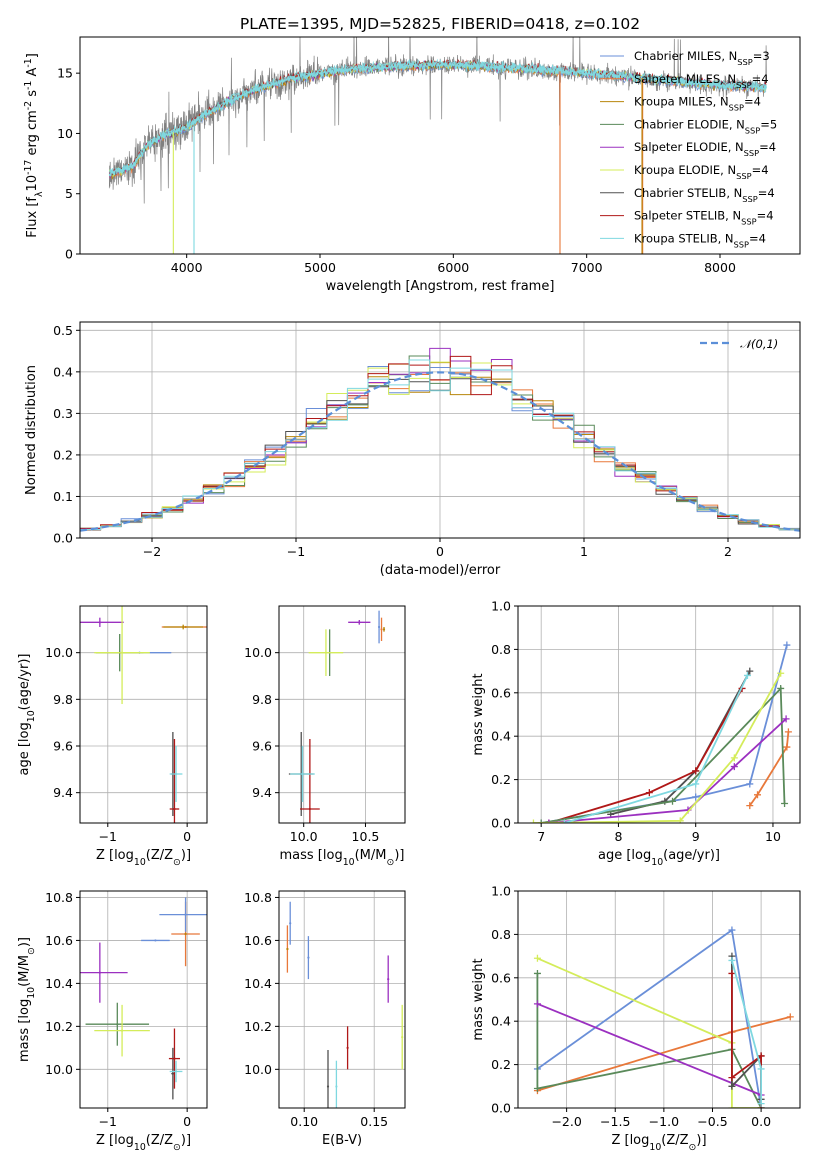  I want to click on legend-label: Chabrier STELIB, NSSP=4, so click(704, 195).